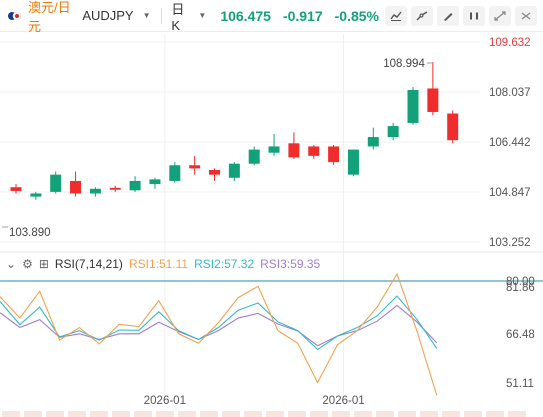 The height and width of the screenshot is (417, 543). I want to click on price-change-pct: -0.85%, so click(356, 15).